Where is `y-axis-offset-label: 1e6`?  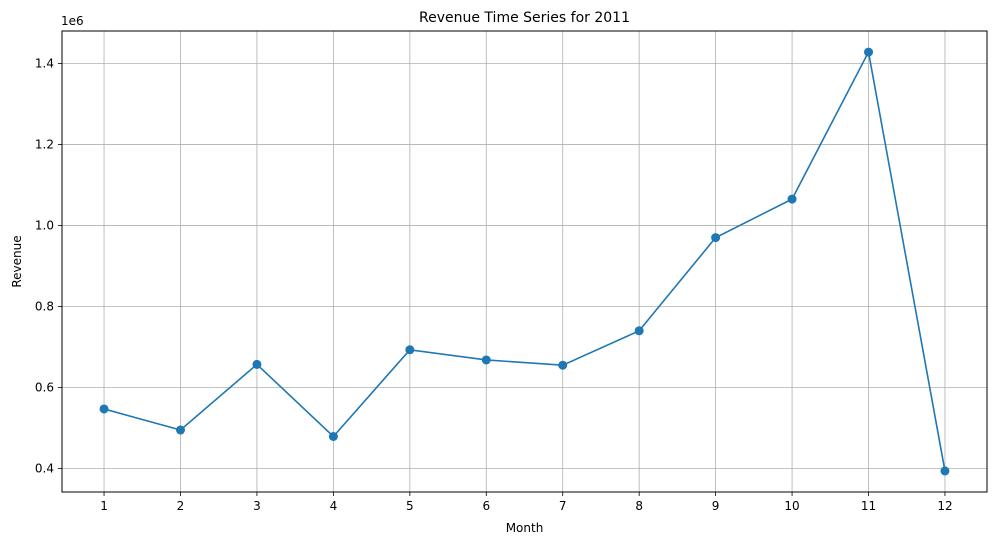 y-axis-offset-label: 1e6 is located at coordinates (72, 21).